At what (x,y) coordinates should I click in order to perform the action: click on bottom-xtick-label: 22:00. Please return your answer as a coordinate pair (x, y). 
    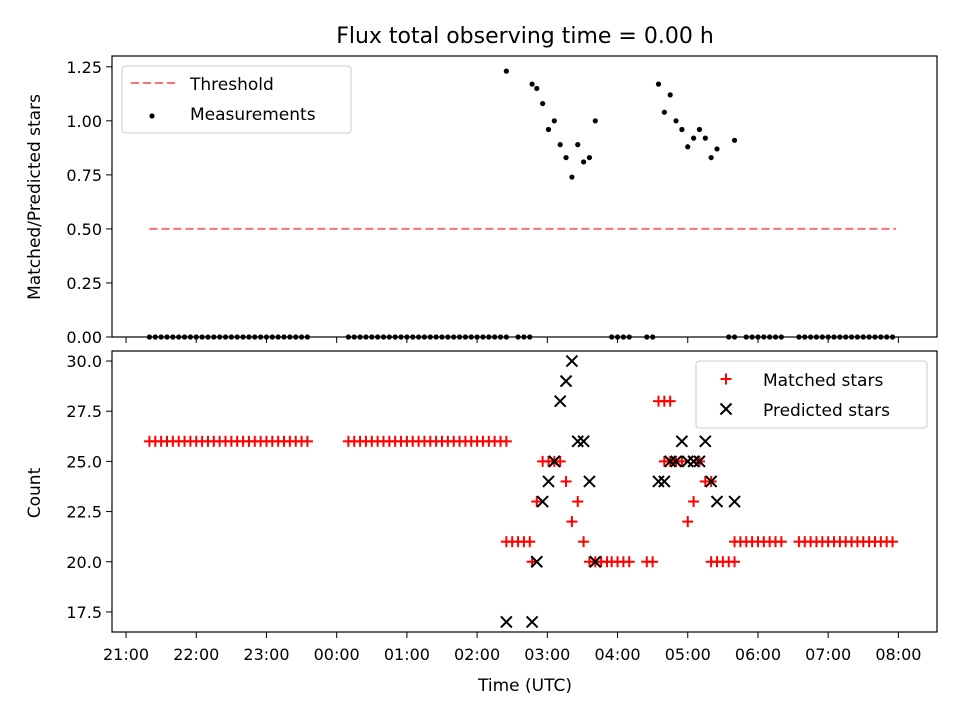
    Looking at the image, I should click on (196, 654).